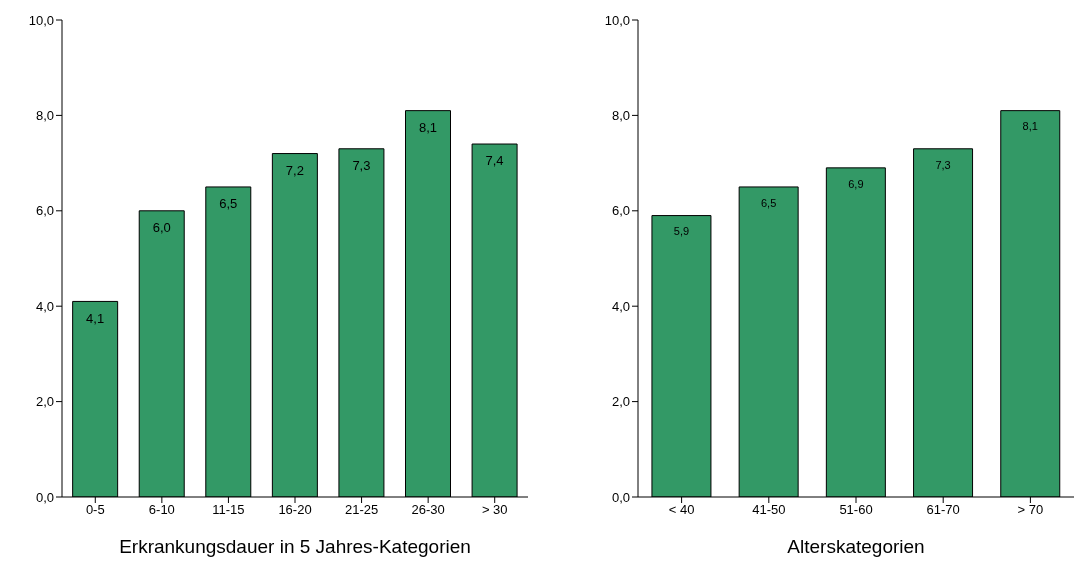 The image size is (1082, 569). I want to click on x-tick-label: 61-70, so click(943, 510).